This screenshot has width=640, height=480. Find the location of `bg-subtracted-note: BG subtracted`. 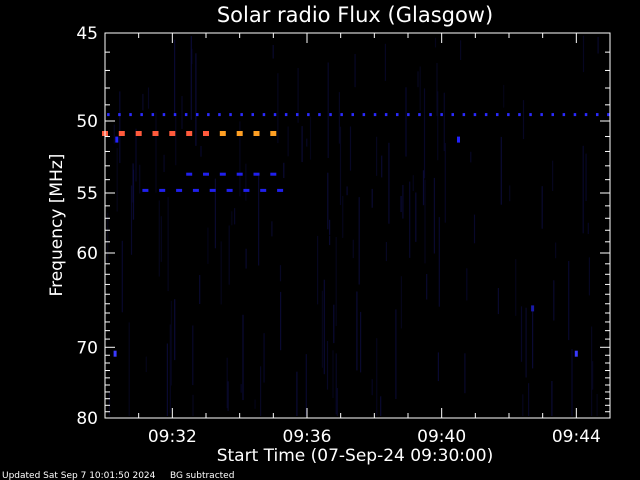

bg-subtracted-note: BG subtracted is located at coordinates (202, 475).